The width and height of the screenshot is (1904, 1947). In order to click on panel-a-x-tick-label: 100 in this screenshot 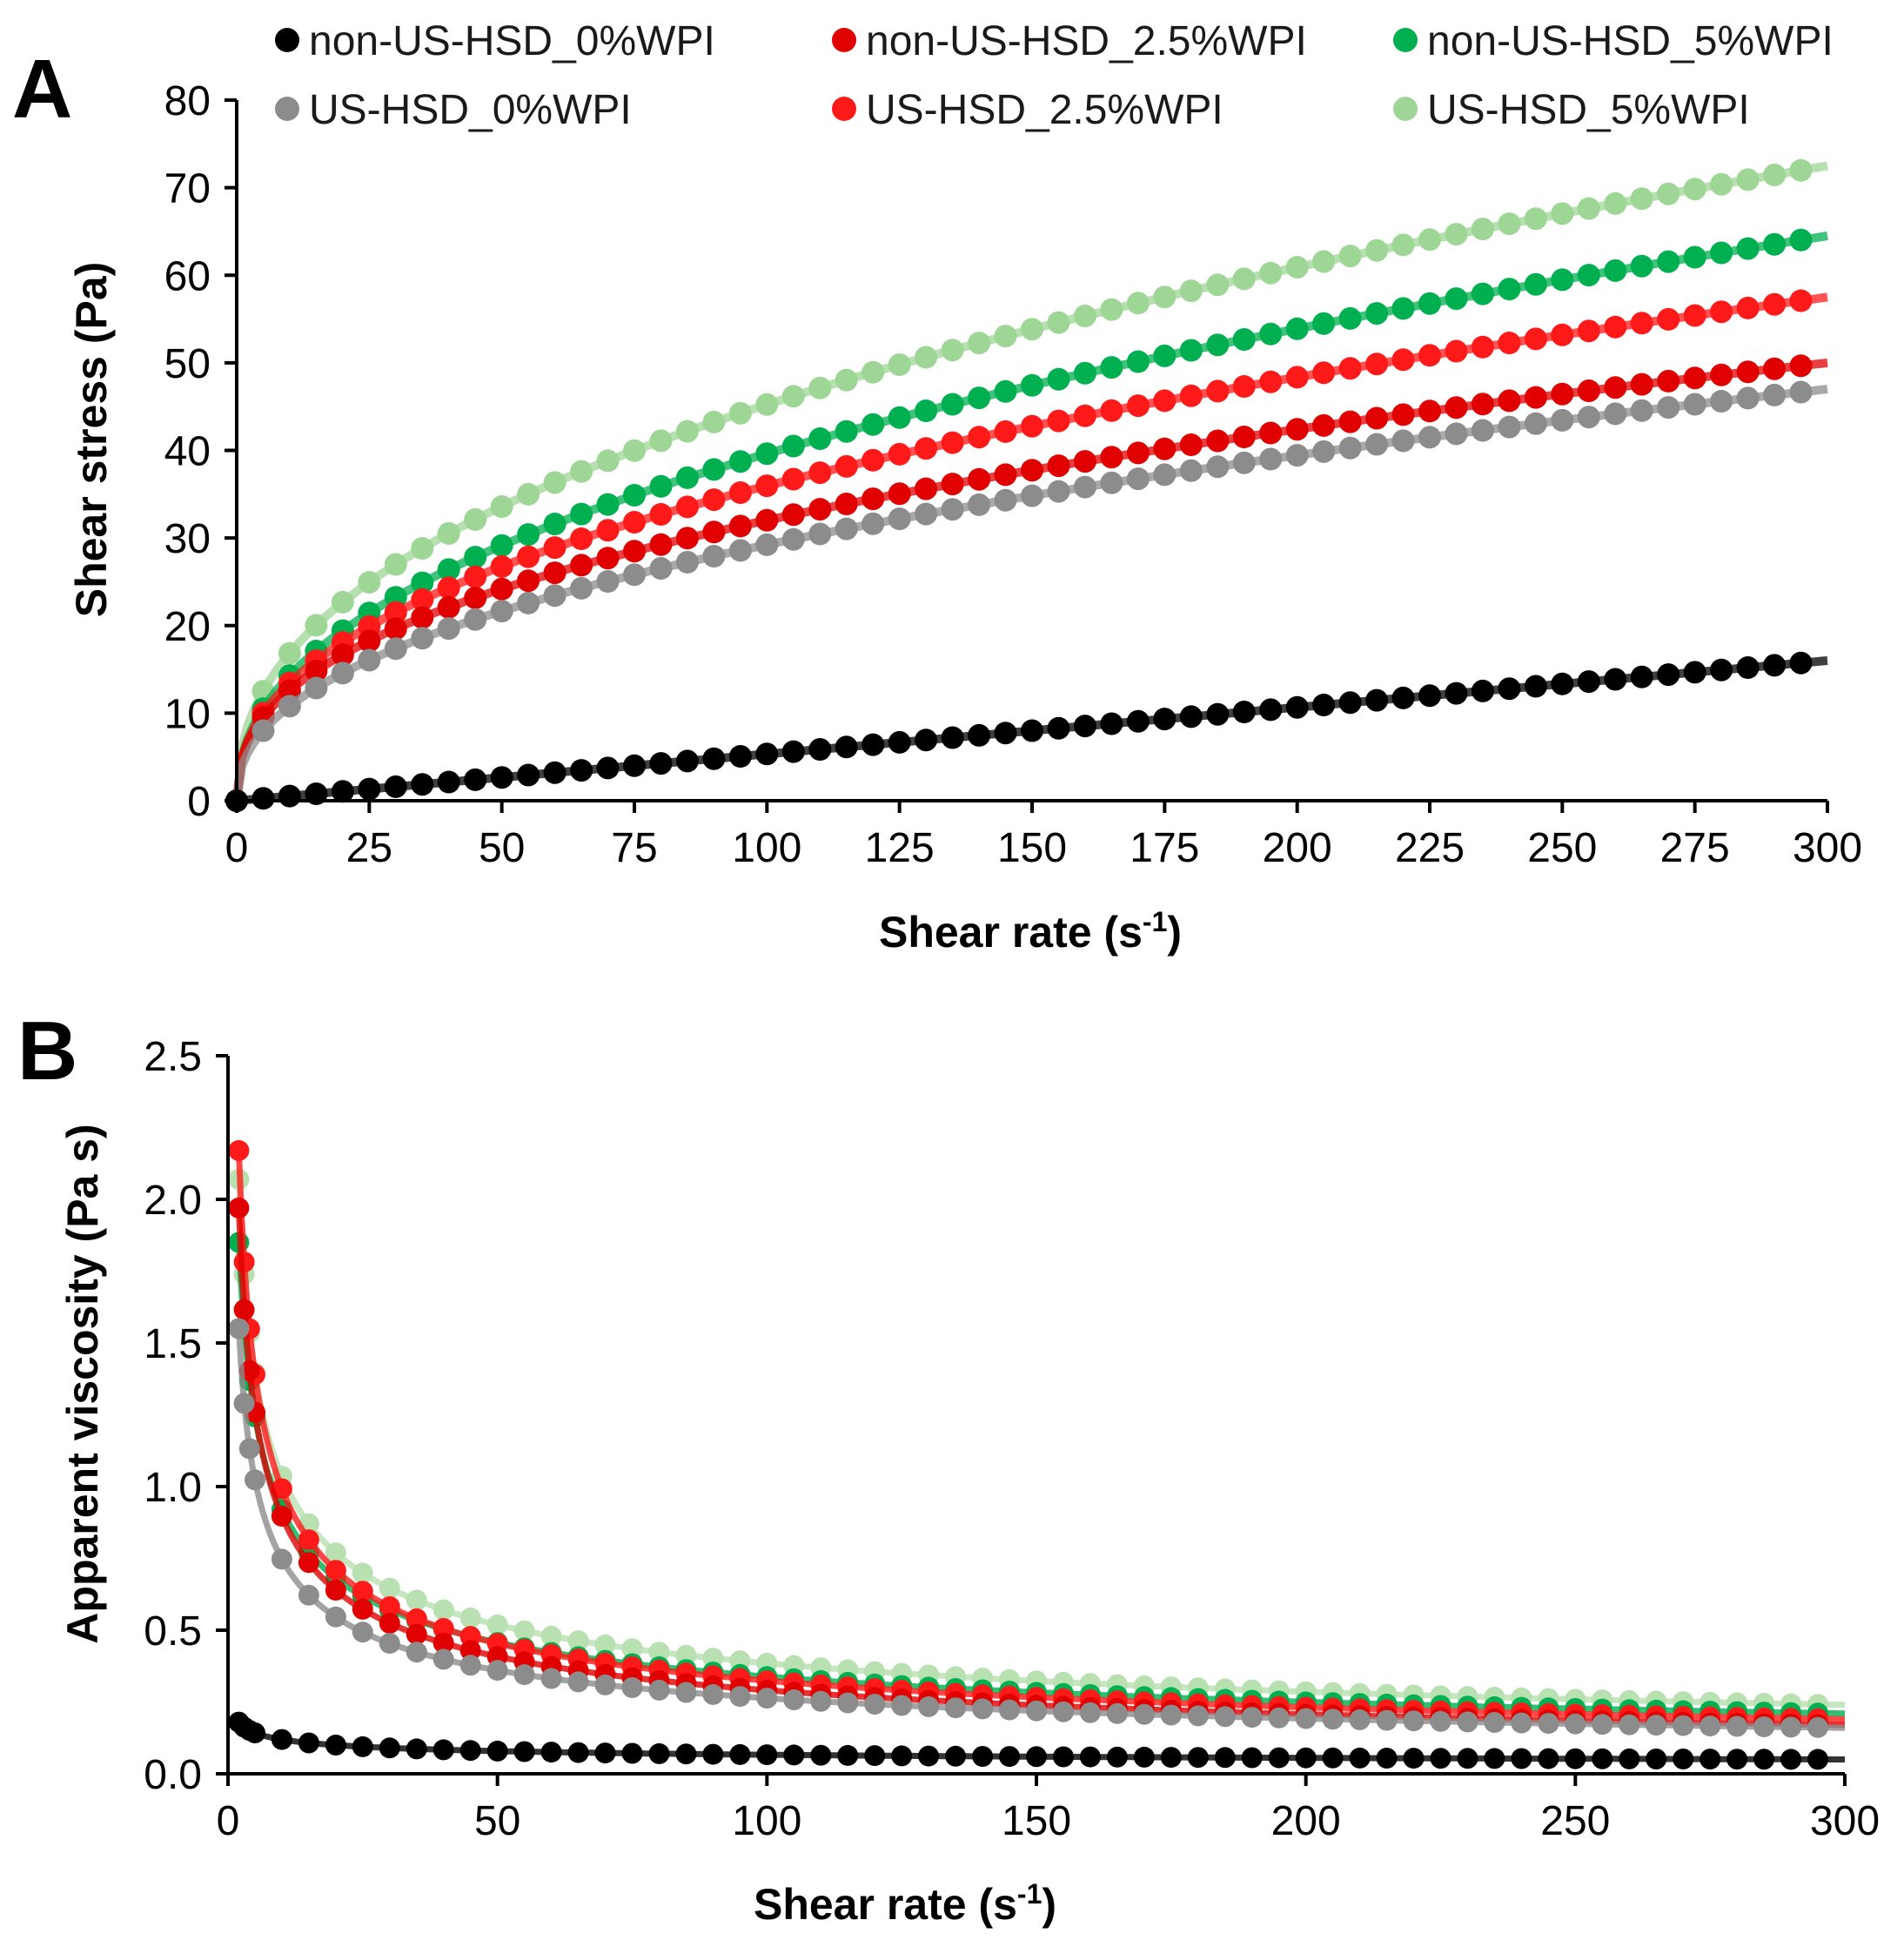, I will do `click(766, 848)`.